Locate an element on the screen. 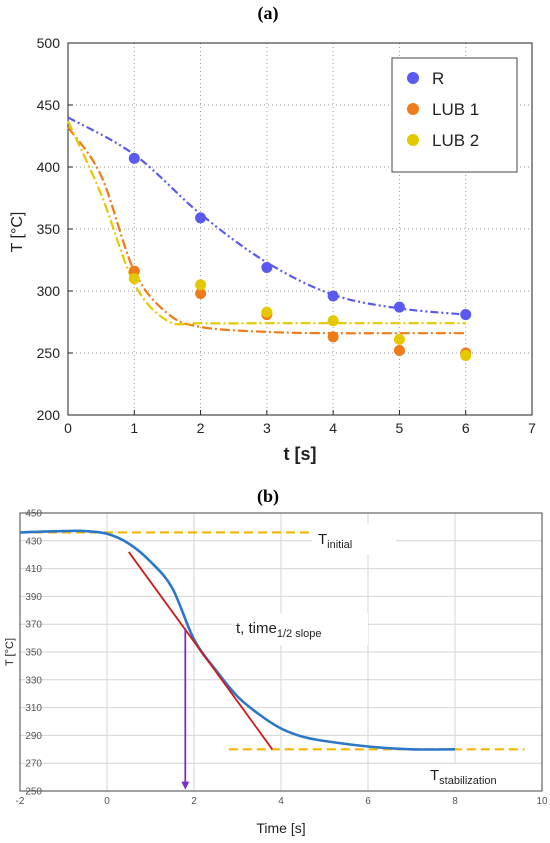  annotation-t-initial: Tinitial is located at coordinates (335, 541).